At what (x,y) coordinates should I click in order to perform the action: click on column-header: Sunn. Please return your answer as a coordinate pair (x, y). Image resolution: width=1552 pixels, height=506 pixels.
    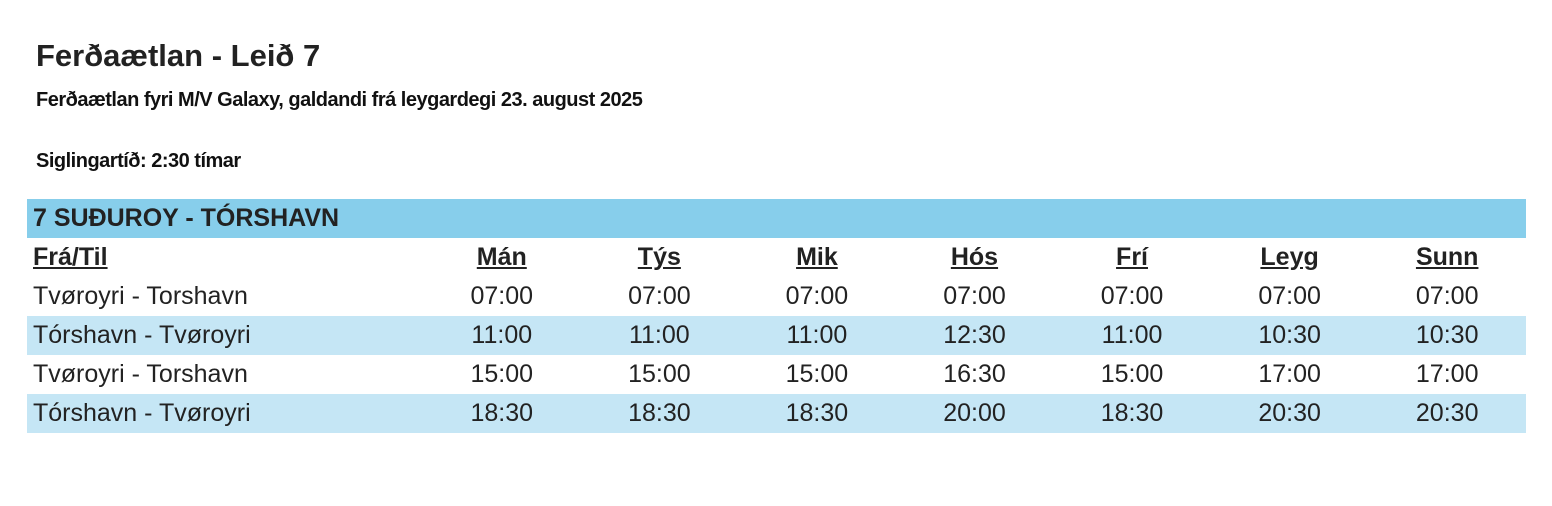
    Looking at the image, I should click on (1447, 257).